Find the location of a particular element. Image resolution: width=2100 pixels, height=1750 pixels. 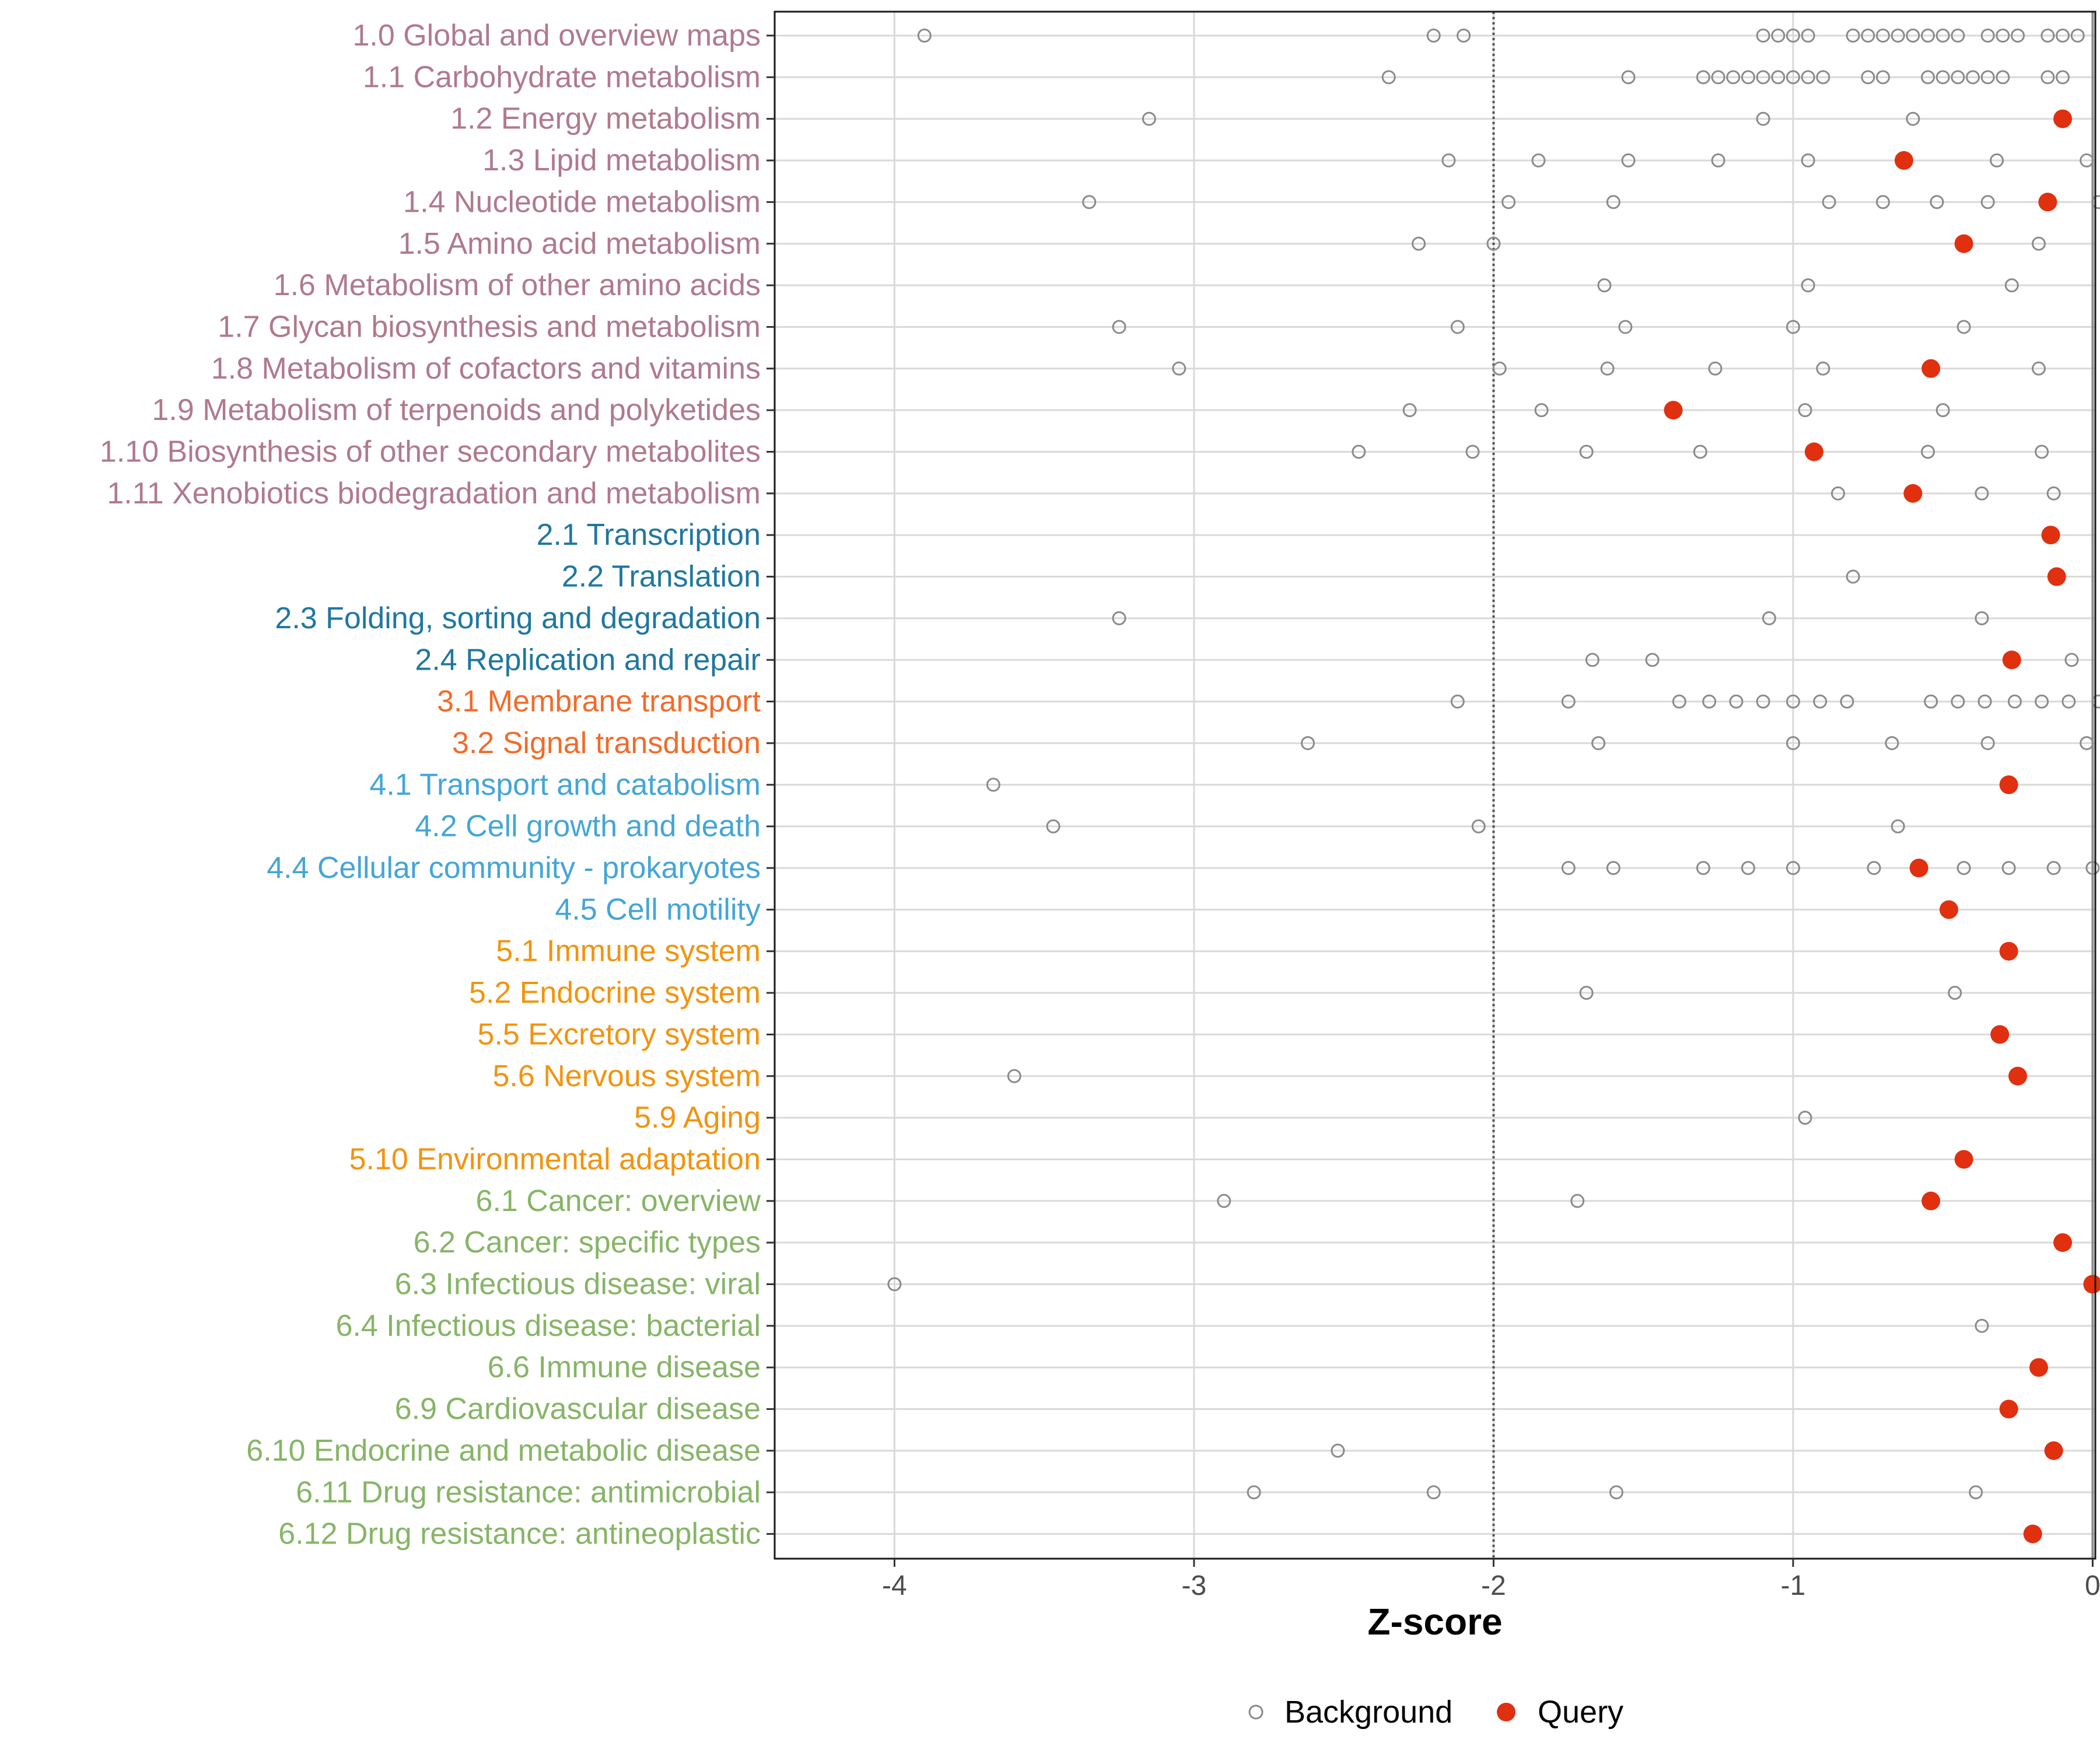

category-label: 1.5 Amino acid metabolism is located at coordinates (579, 244).